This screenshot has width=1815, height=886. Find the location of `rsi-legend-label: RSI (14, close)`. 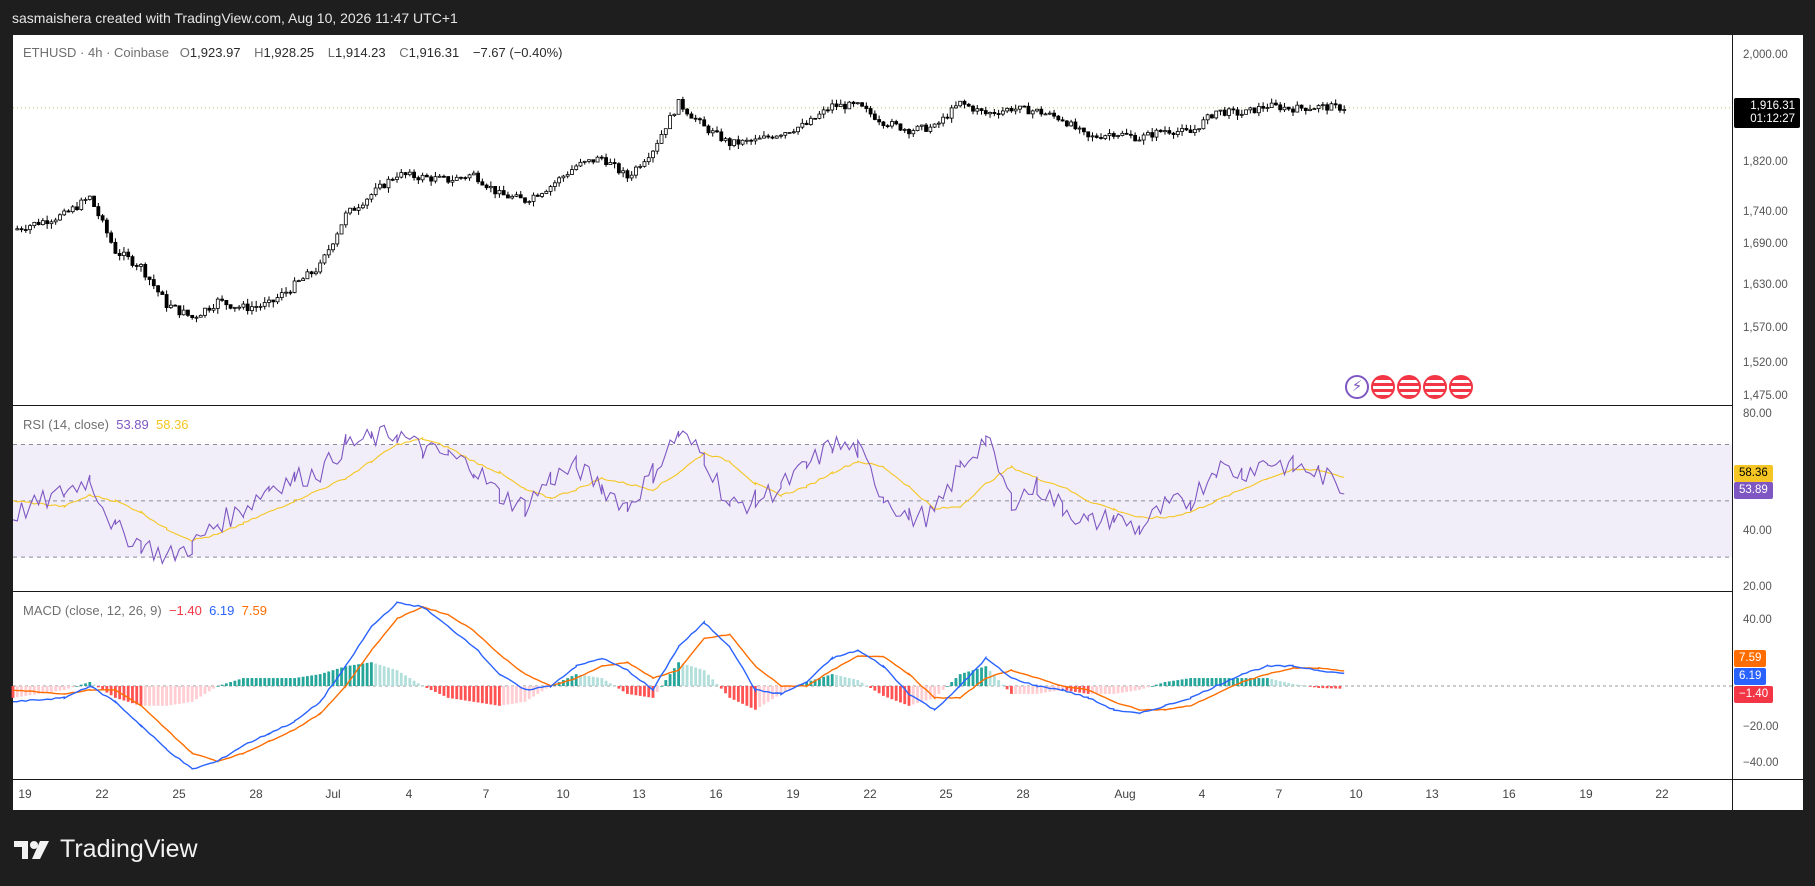

rsi-legend-label: RSI (14, close) is located at coordinates (66, 424).